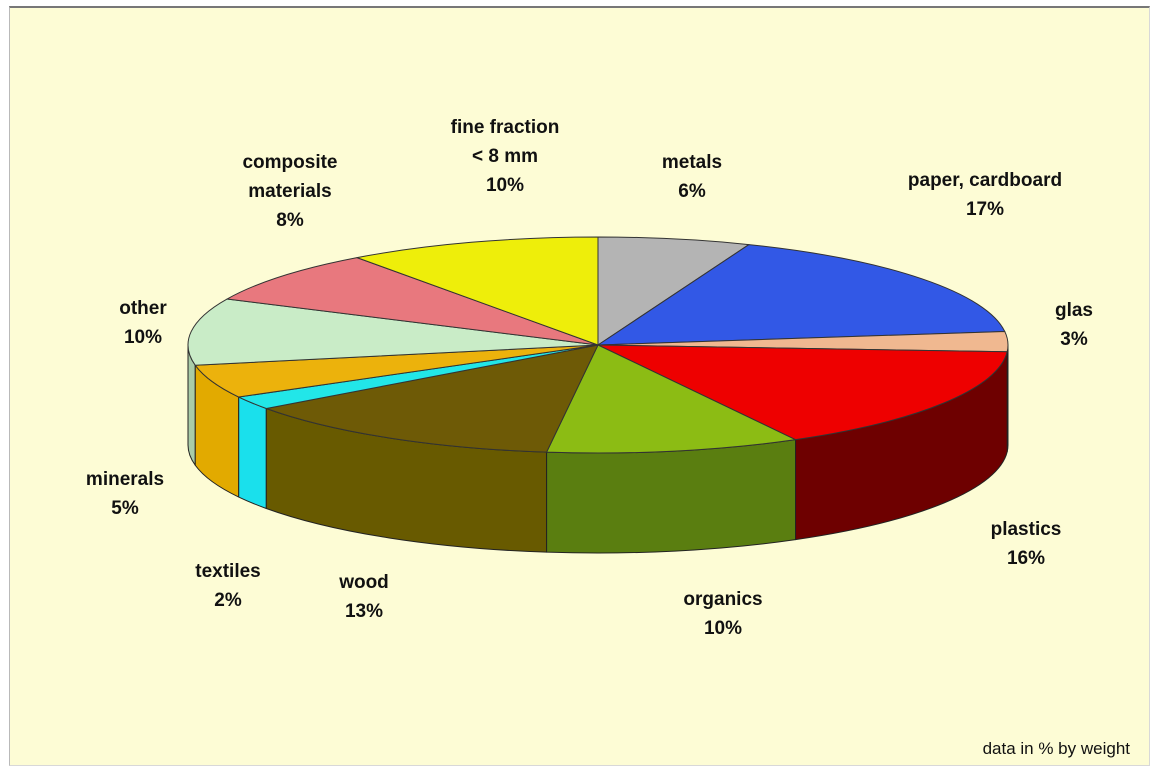 The width and height of the screenshot is (1155, 774). What do you see at coordinates (1026, 558) in the screenshot?
I see `label-line: 16%` at bounding box center [1026, 558].